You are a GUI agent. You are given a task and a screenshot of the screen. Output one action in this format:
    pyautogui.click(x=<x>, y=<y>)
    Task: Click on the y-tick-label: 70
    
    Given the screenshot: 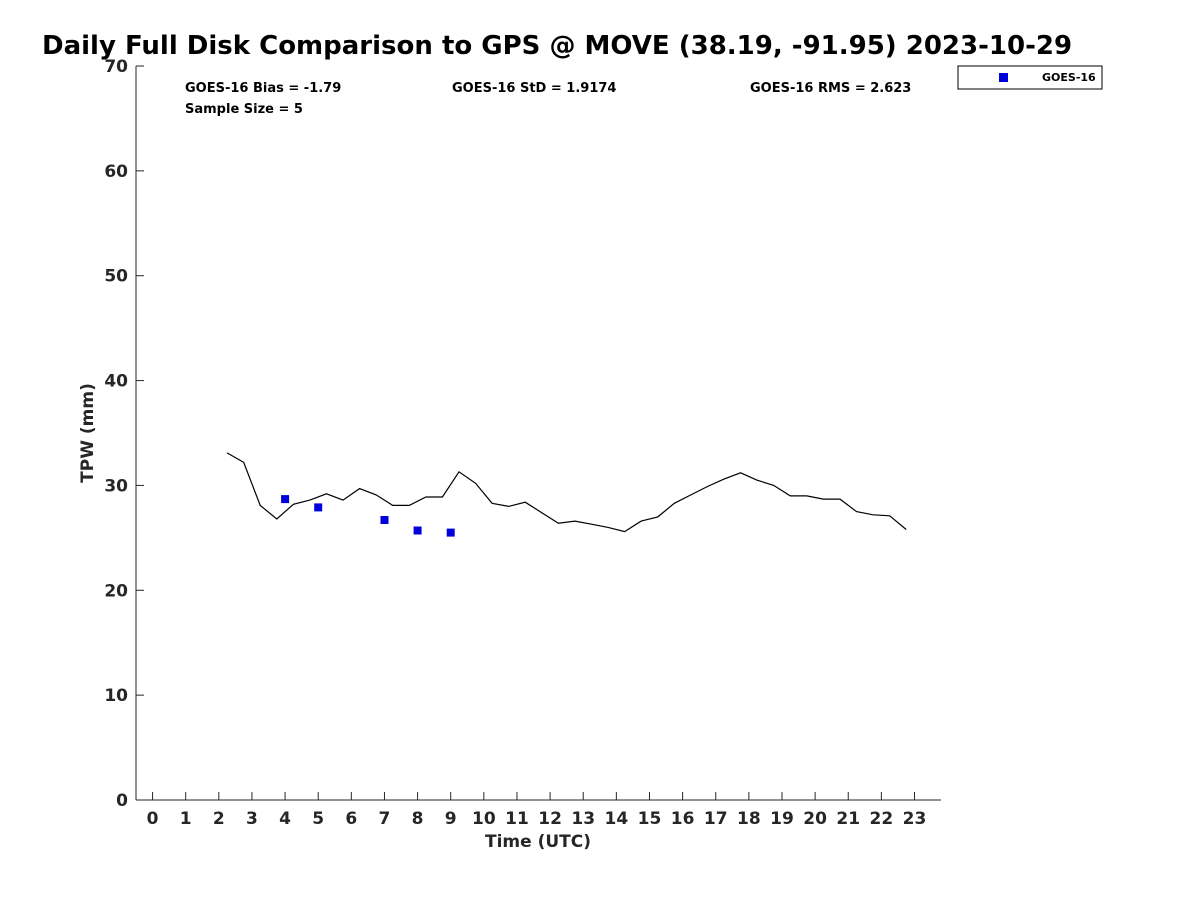 What is the action you would take?
    pyautogui.click(x=116, y=67)
    